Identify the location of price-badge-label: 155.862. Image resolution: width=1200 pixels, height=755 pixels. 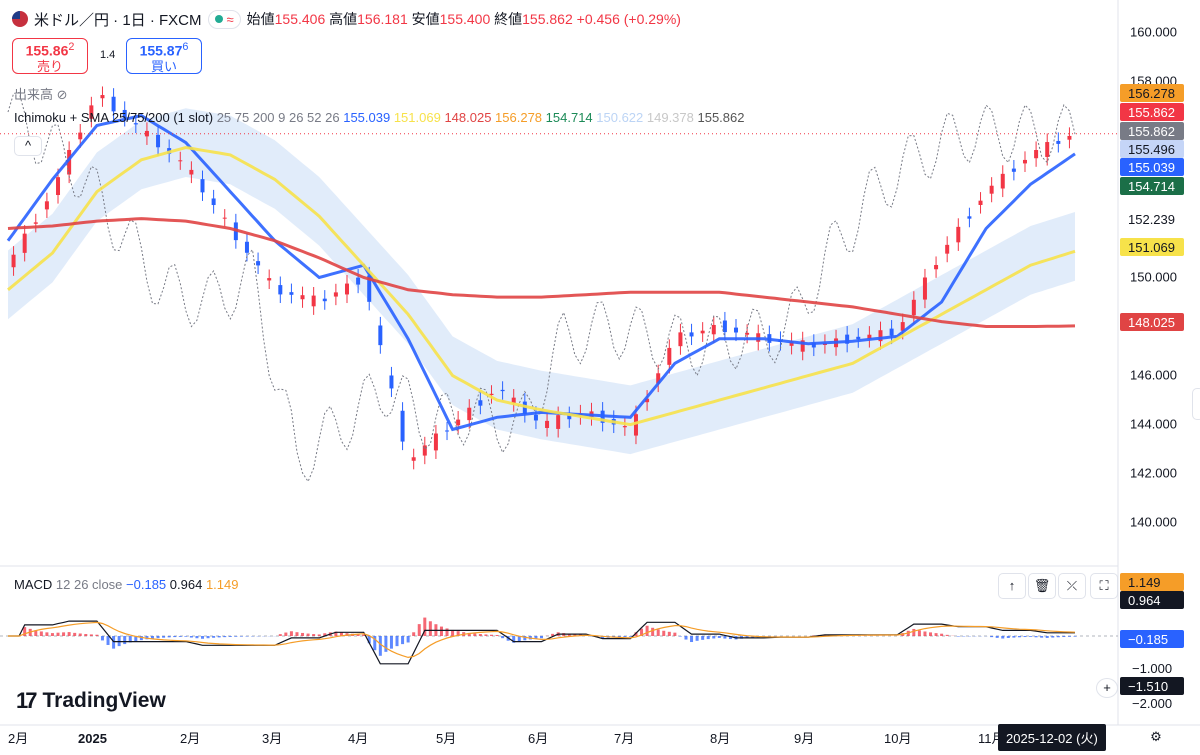
(1151, 112).